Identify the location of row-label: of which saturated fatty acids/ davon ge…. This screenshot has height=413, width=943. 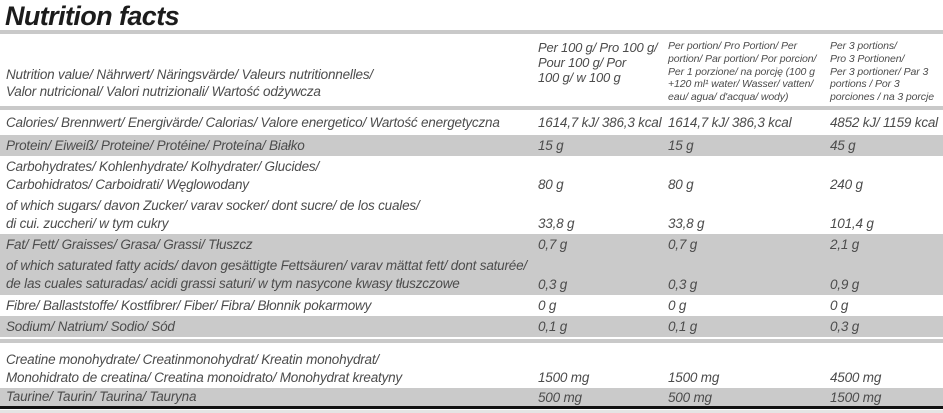
(266, 265).